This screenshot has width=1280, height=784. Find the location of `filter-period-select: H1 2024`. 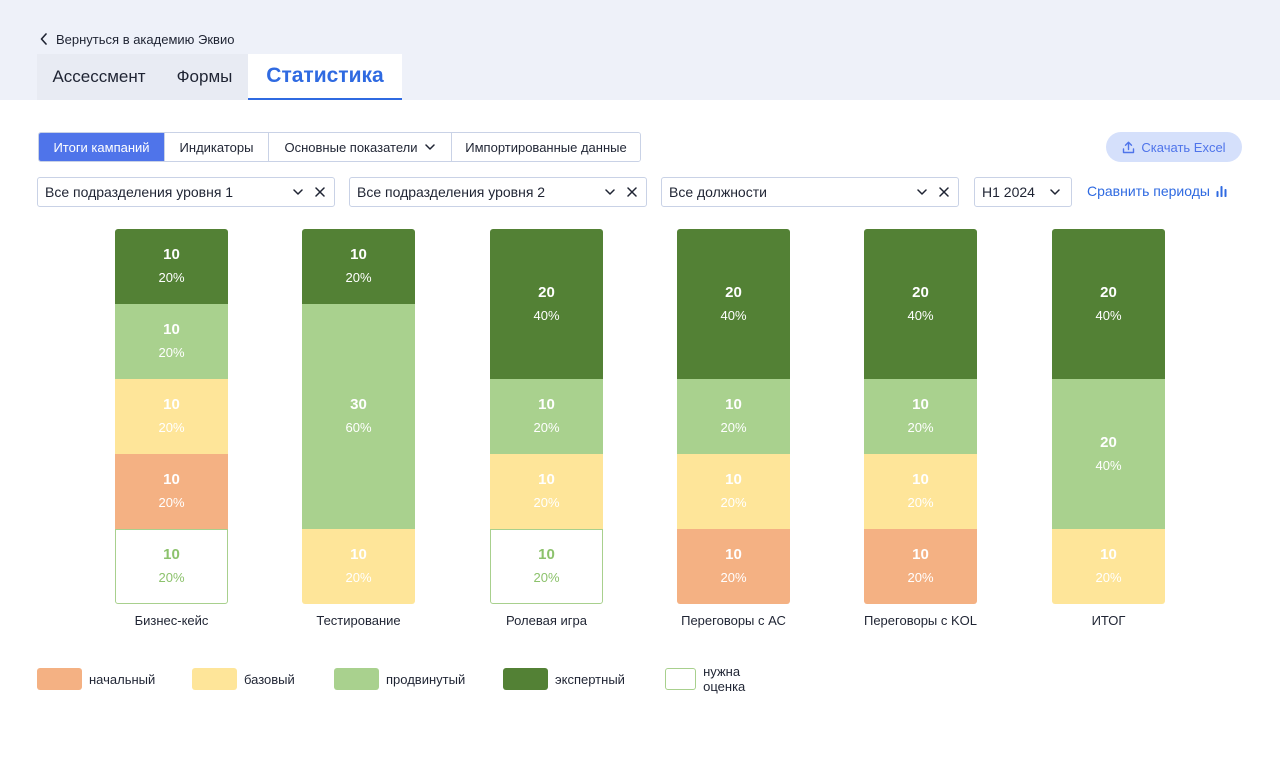

filter-period-select: H1 2024 is located at coordinates (1023, 192).